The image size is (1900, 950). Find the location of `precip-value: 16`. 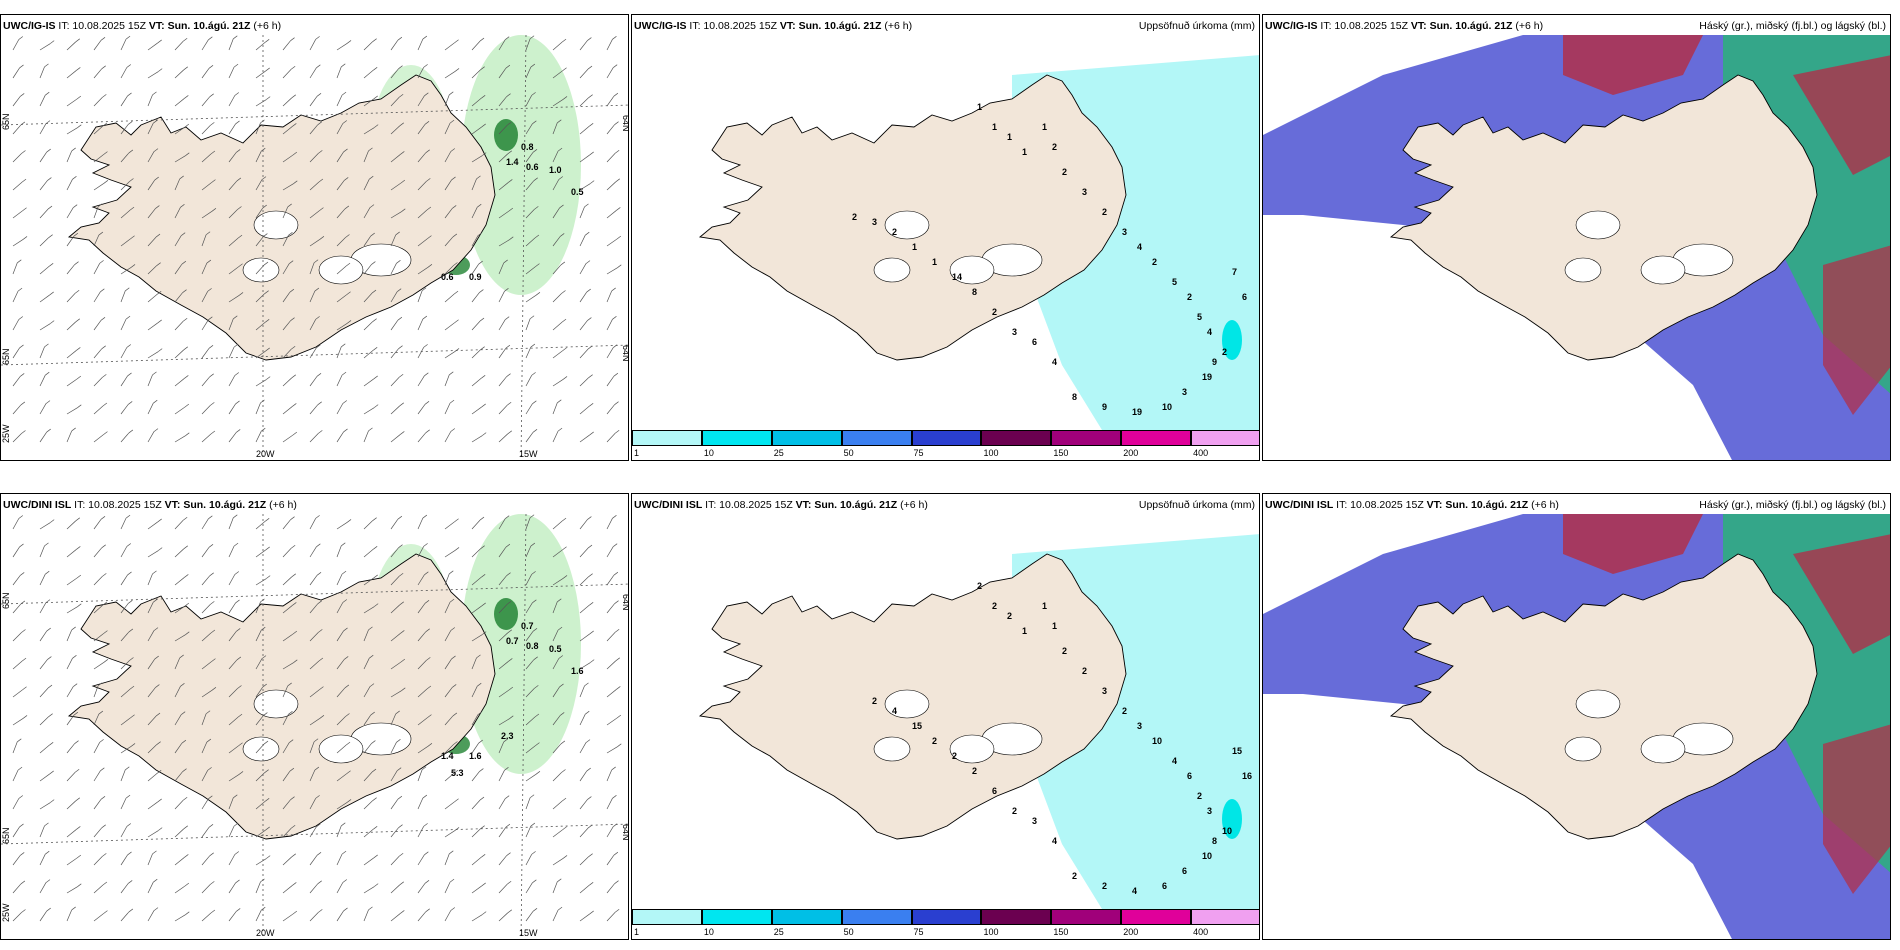

precip-value: 16 is located at coordinates (1247, 776).